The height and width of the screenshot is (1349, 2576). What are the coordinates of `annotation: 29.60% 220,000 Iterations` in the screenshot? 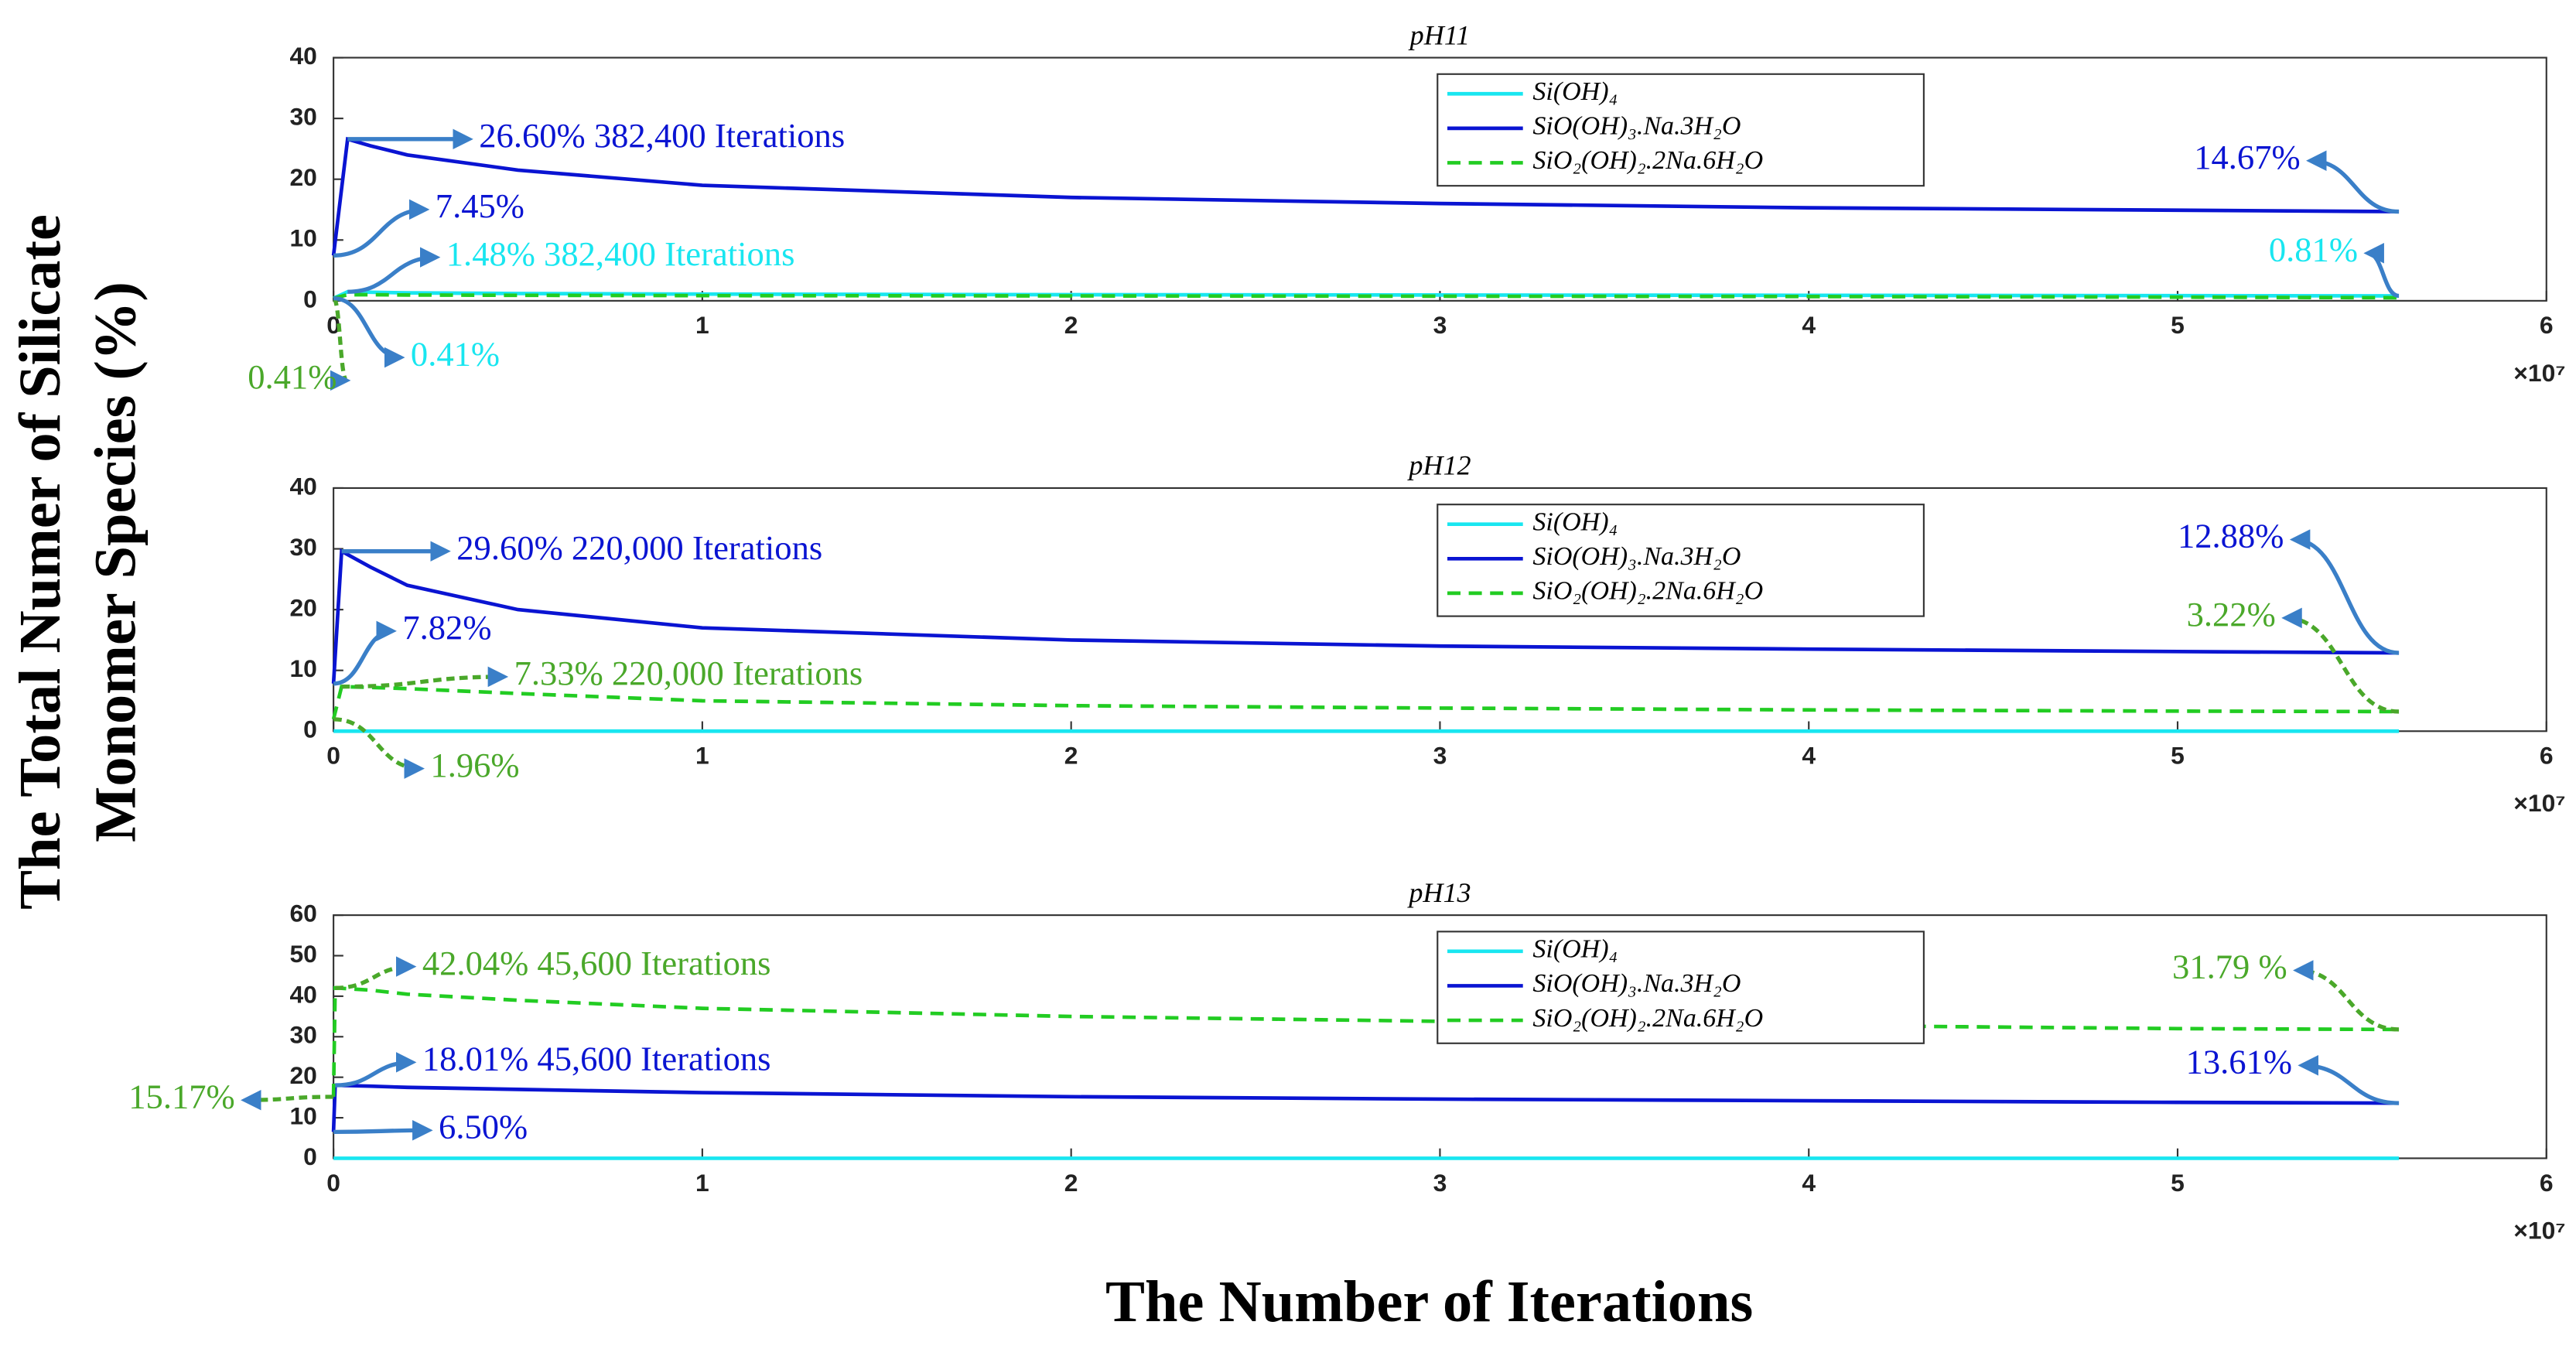 It's located at (639, 547).